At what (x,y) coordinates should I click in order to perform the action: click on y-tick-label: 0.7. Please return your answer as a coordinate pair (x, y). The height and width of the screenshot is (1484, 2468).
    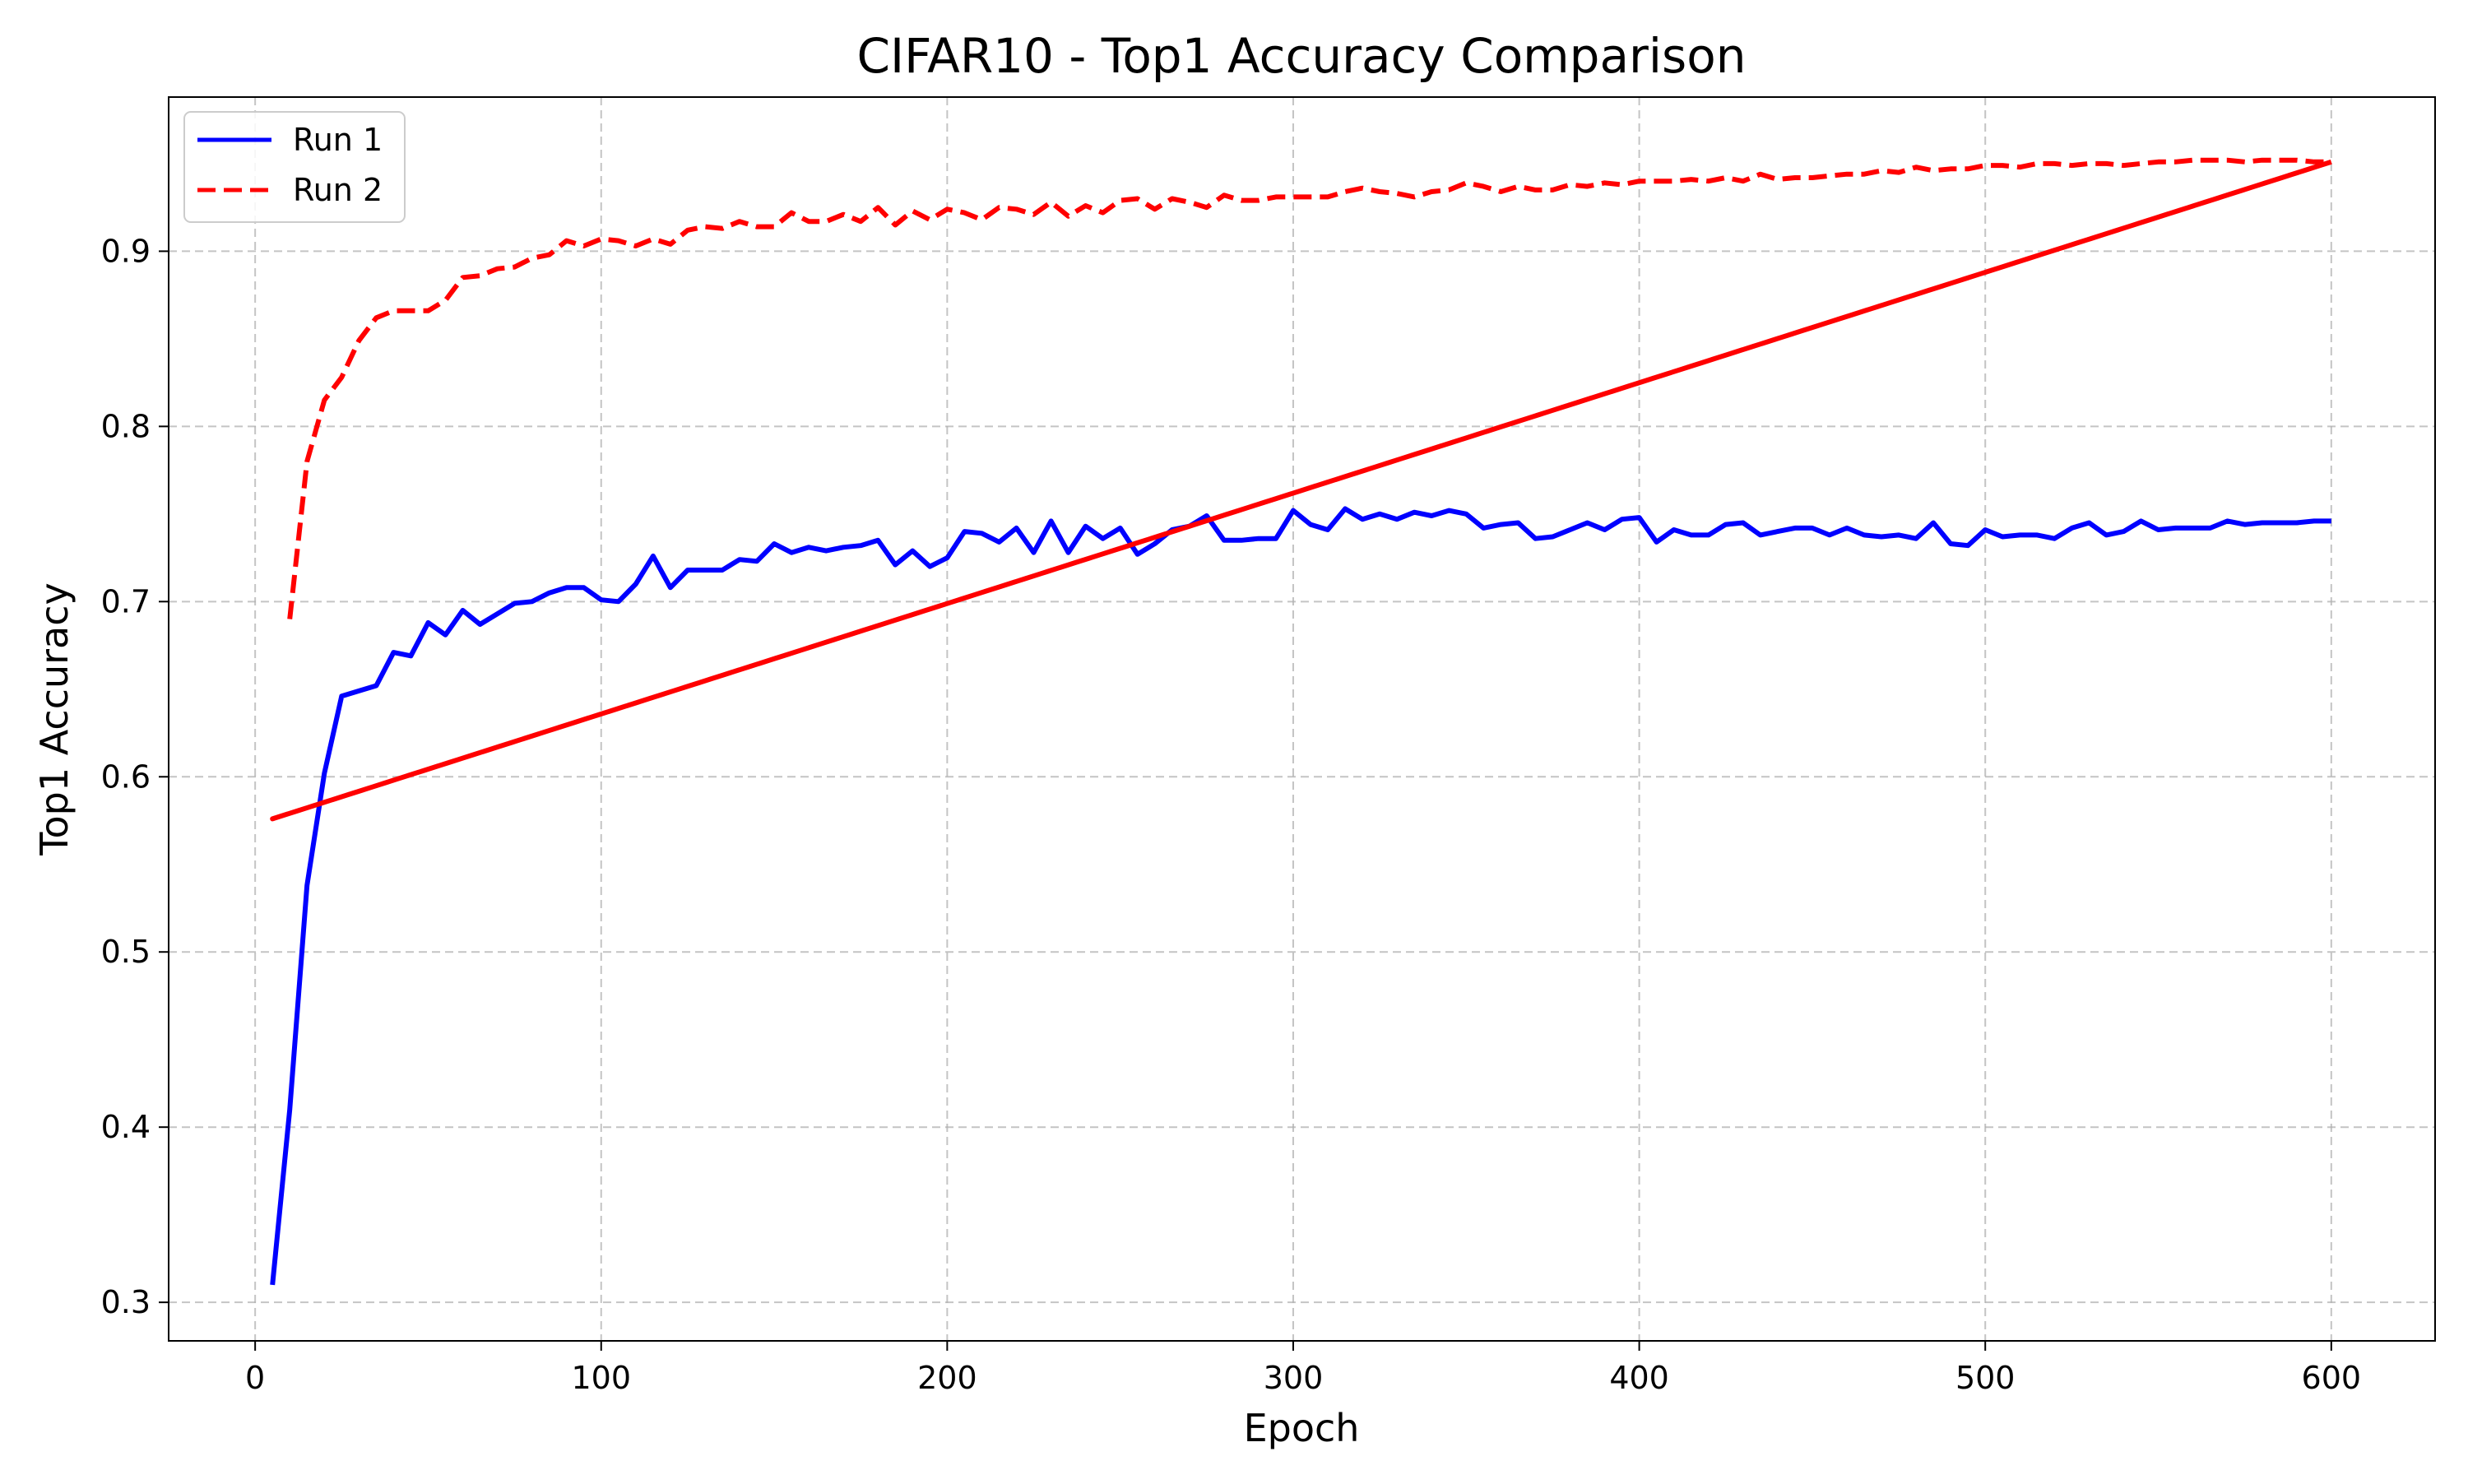
    Looking at the image, I should click on (126, 601).